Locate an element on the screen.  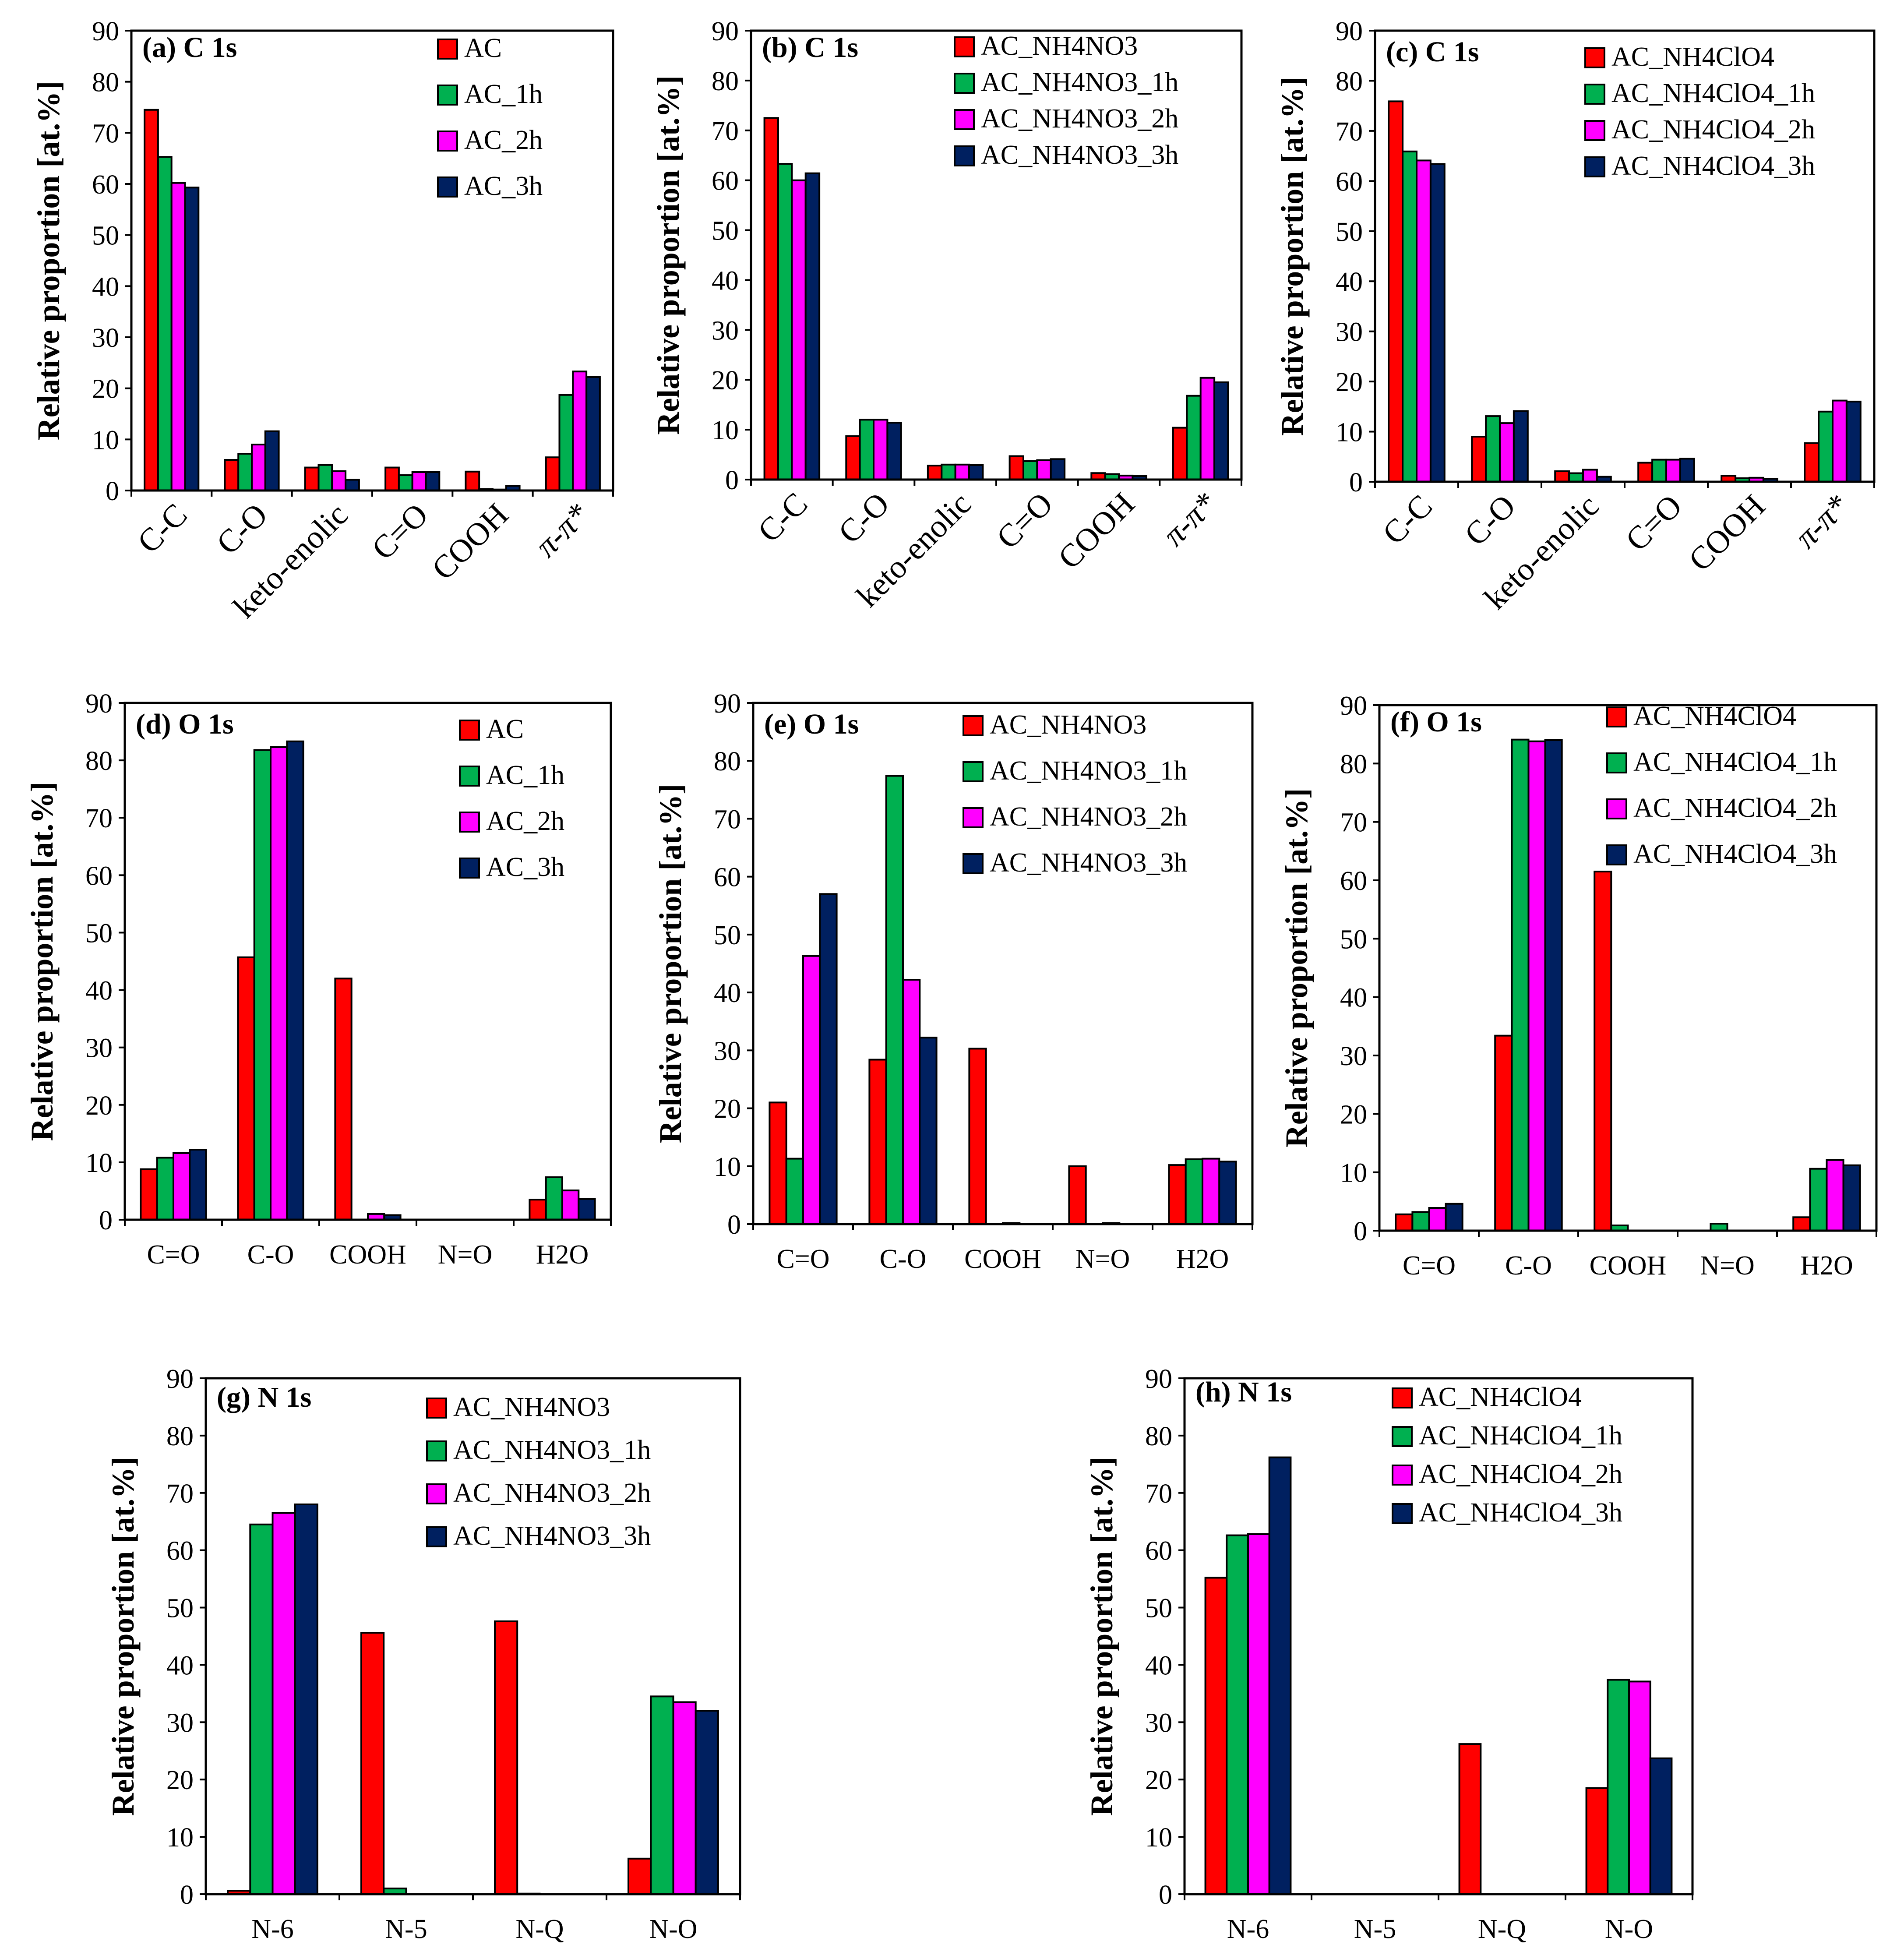
bar-h-N-O-AC_NH4ClO4_3h is located at coordinates (1661, 1826).